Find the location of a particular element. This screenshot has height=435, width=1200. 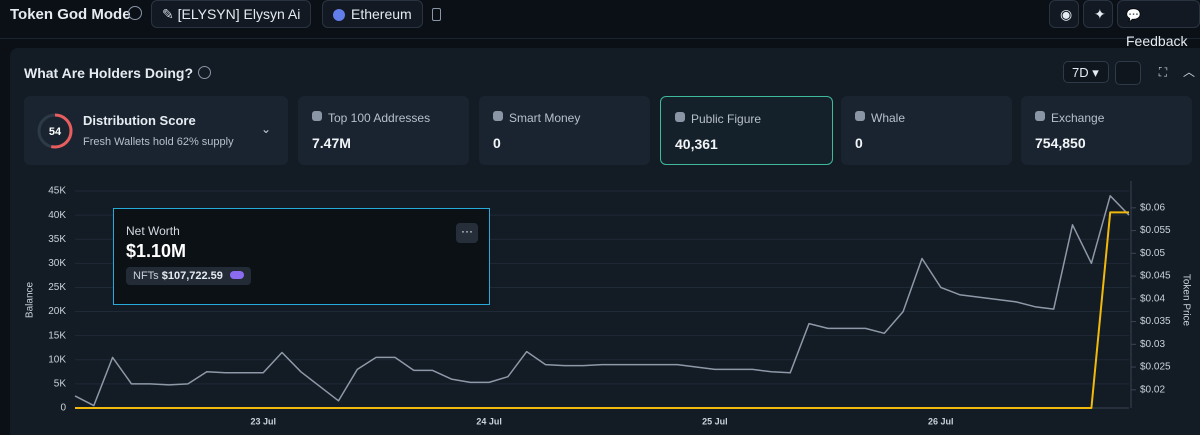

y2-tick-label: $0.055 is located at coordinates (1155, 230).